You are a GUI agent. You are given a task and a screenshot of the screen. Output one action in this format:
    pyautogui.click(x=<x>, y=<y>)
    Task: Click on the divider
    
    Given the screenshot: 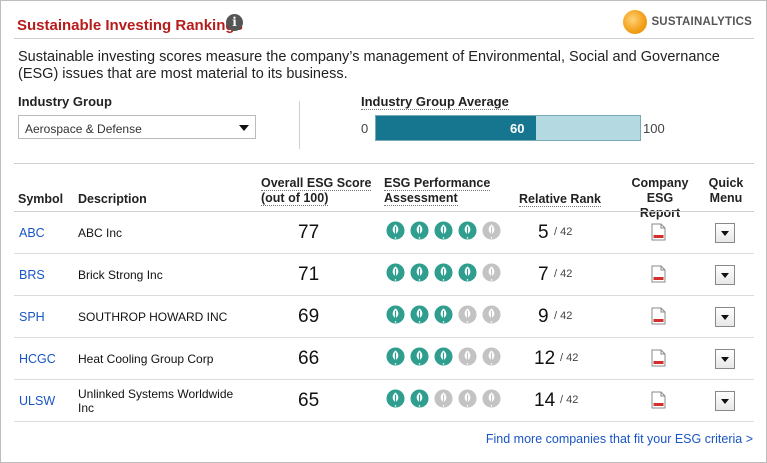 What is the action you would take?
    pyautogui.click(x=299, y=125)
    